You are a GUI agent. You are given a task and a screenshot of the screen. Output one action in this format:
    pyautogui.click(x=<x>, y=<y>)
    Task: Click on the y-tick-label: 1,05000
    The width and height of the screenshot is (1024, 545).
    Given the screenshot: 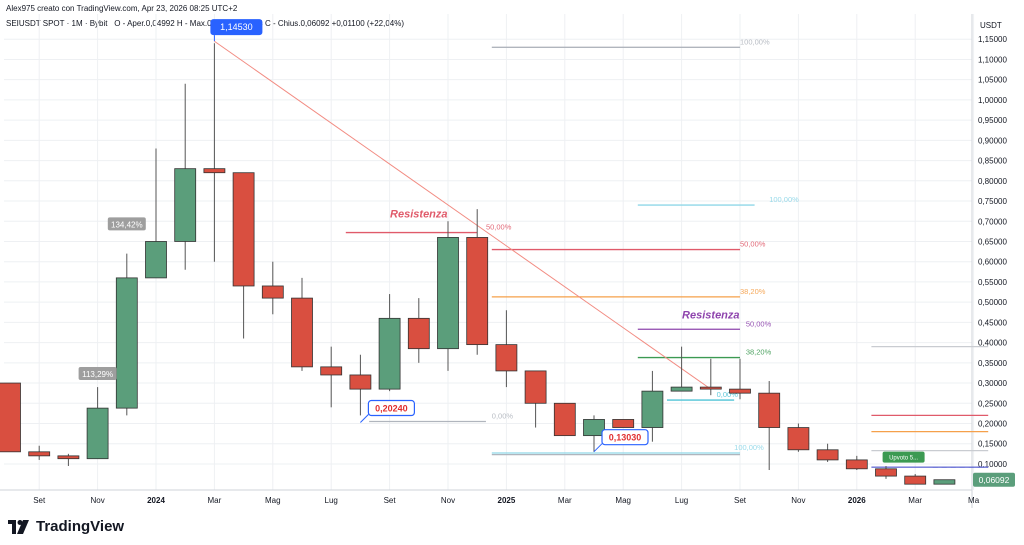 What is the action you would take?
    pyautogui.click(x=992, y=80)
    